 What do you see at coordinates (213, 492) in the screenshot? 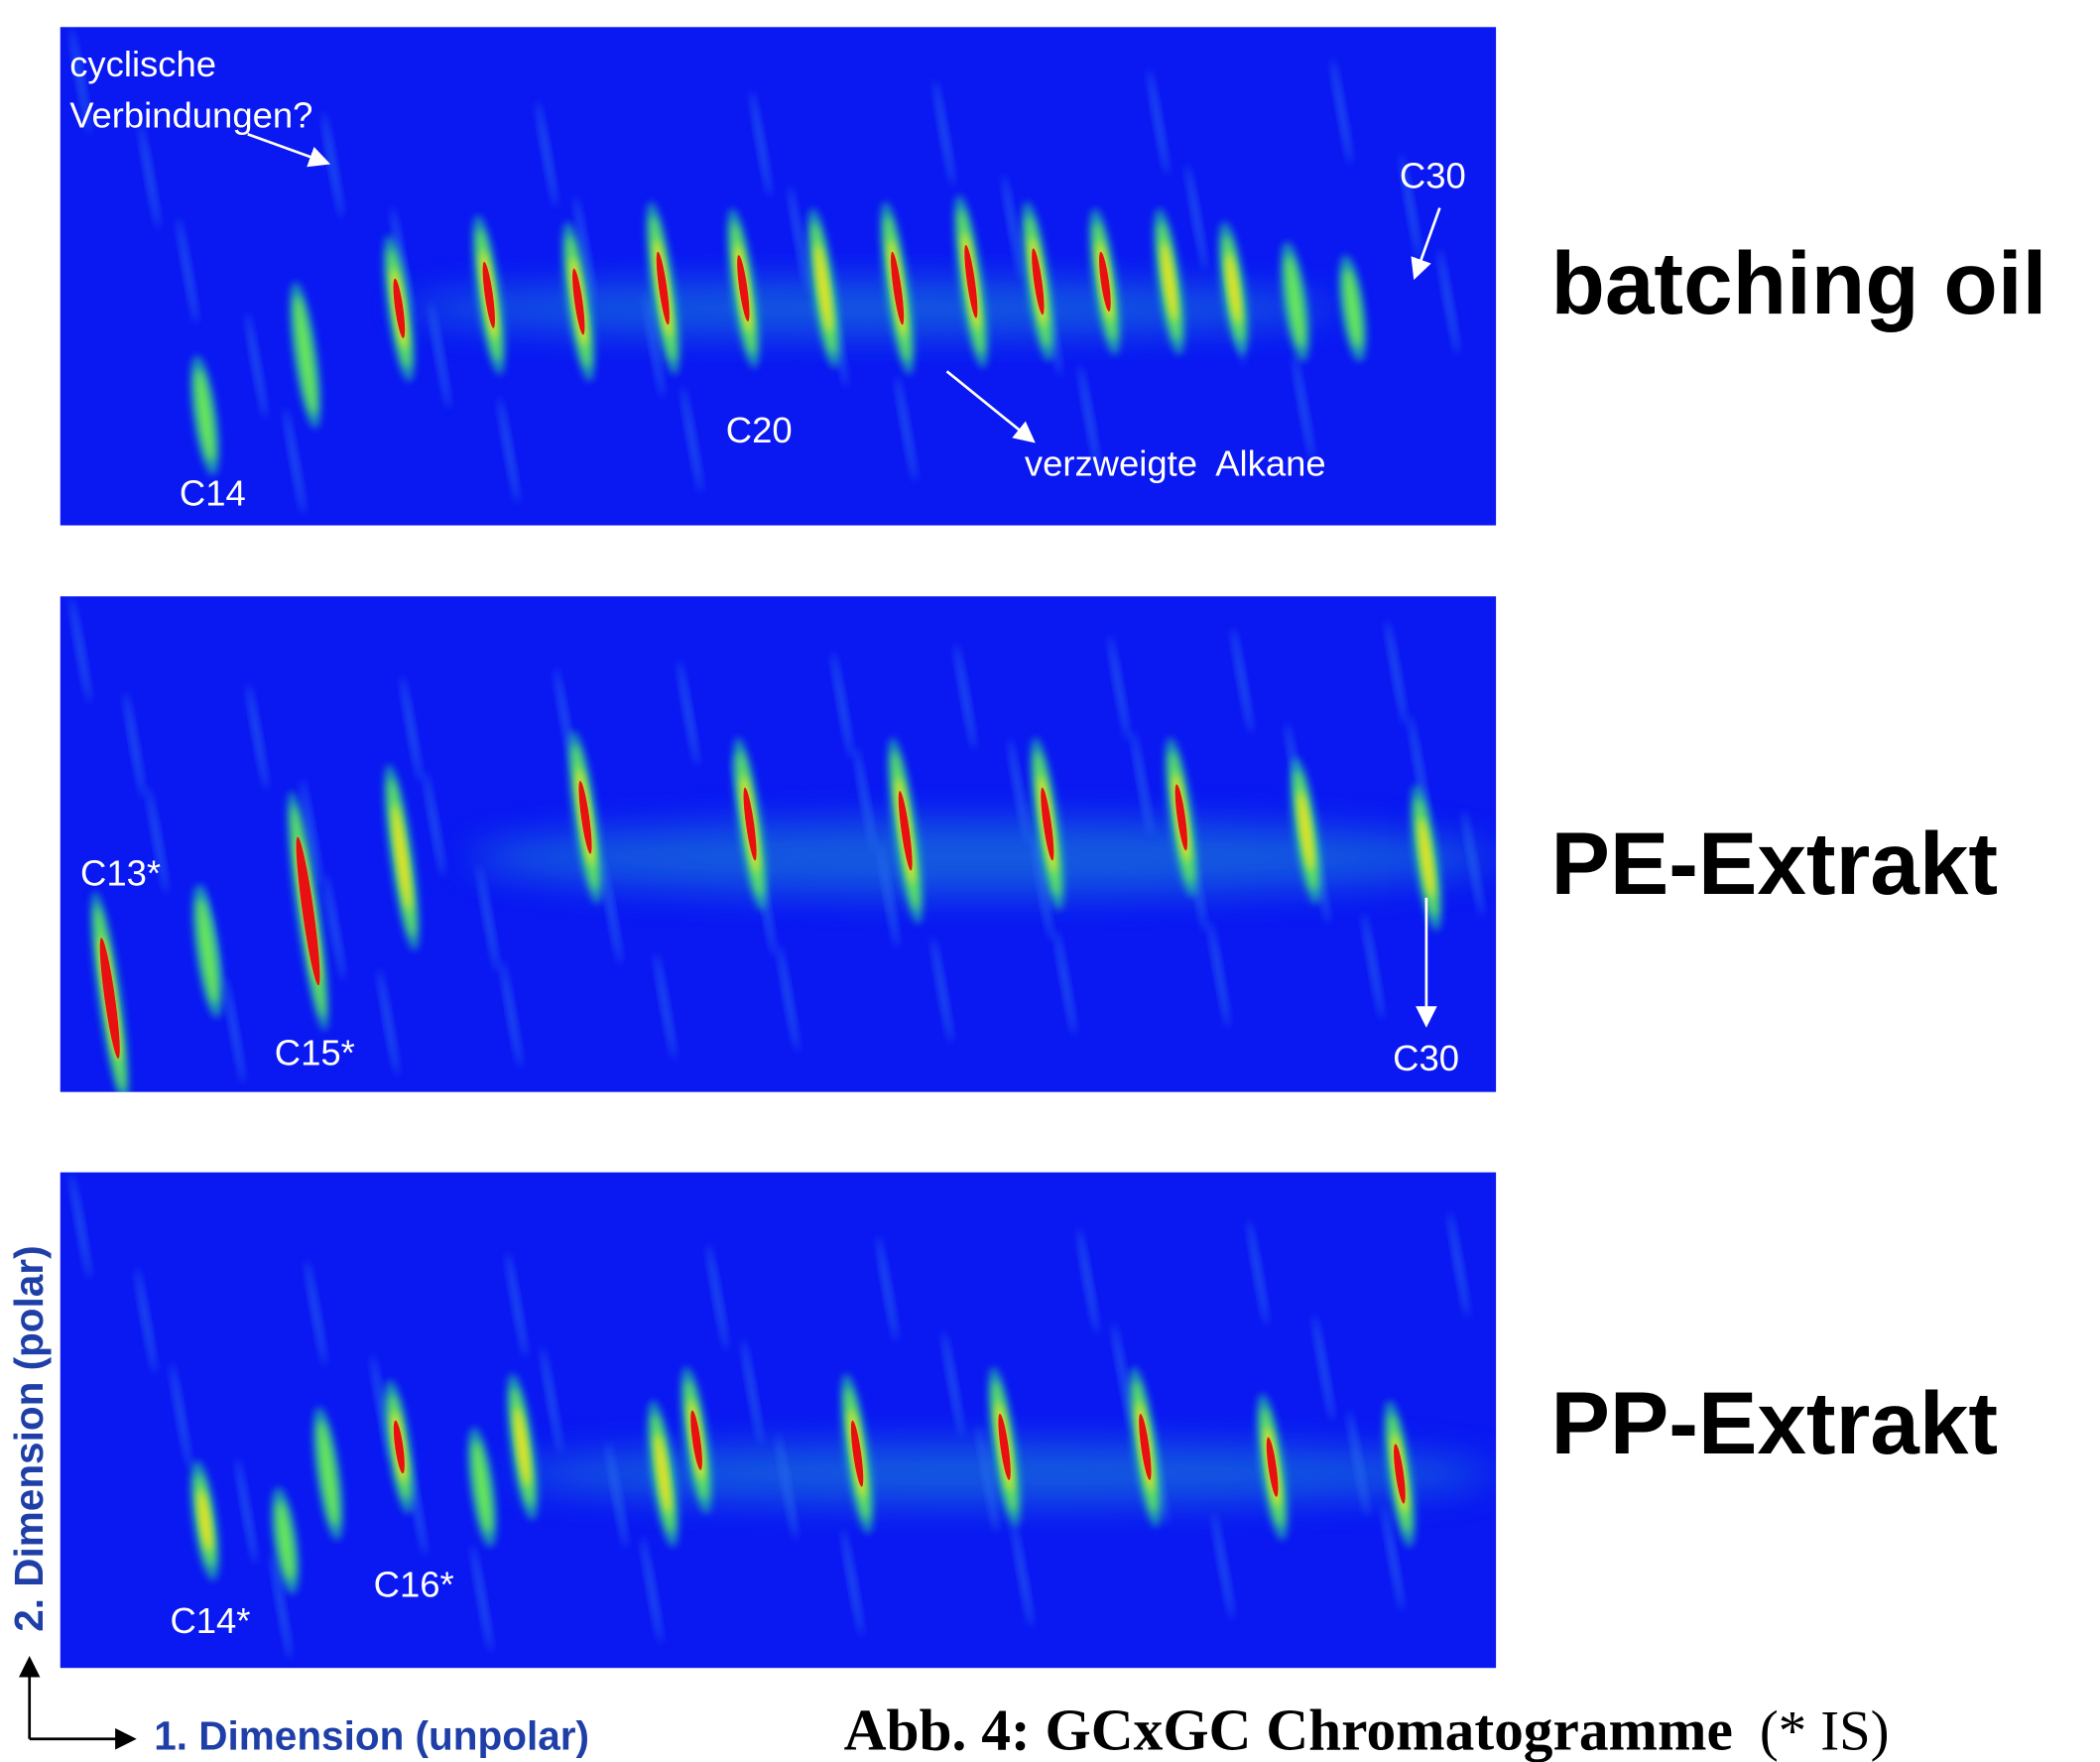
I see `annotation: C14` at bounding box center [213, 492].